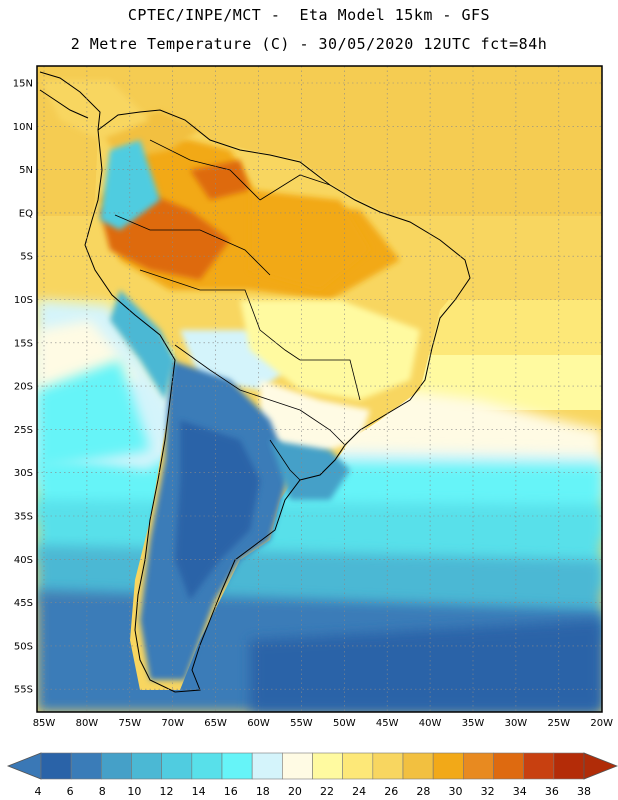  What do you see at coordinates (520, 791) in the screenshot?
I see `colorbar-value-label: 34` at bounding box center [520, 791].